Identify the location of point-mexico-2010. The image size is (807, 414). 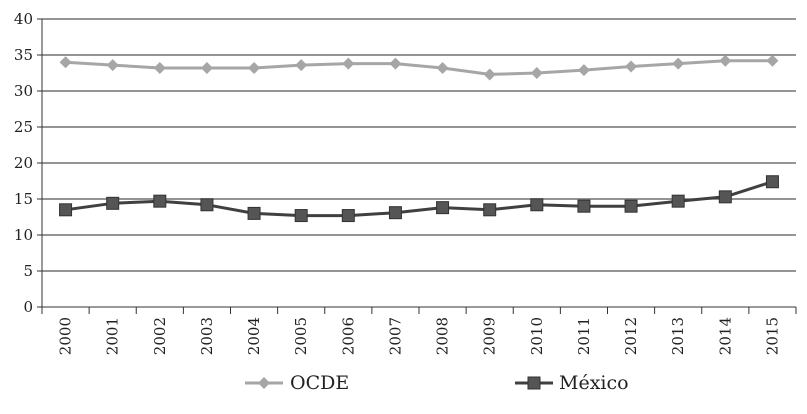
(537, 205).